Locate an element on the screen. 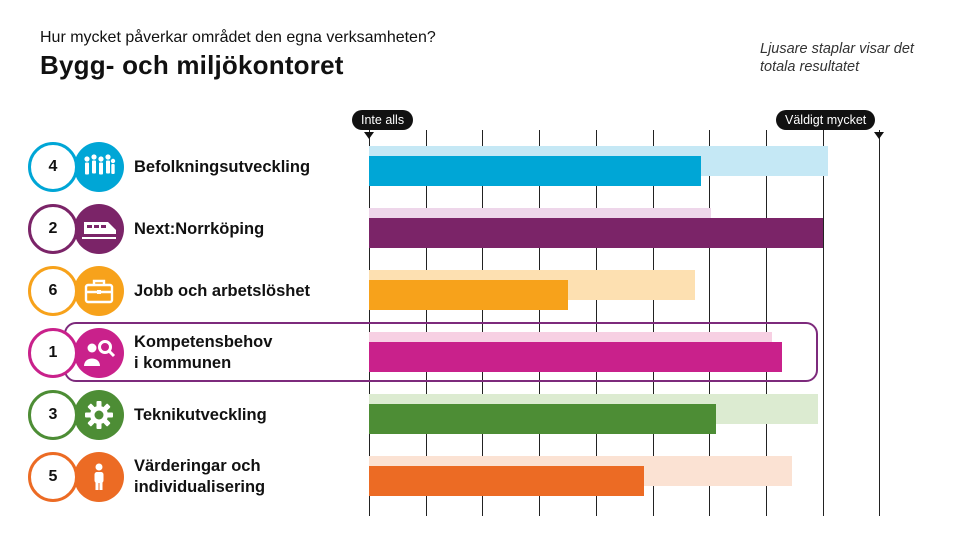 This screenshot has width=960, height=540. train-icon is located at coordinates (99, 229).